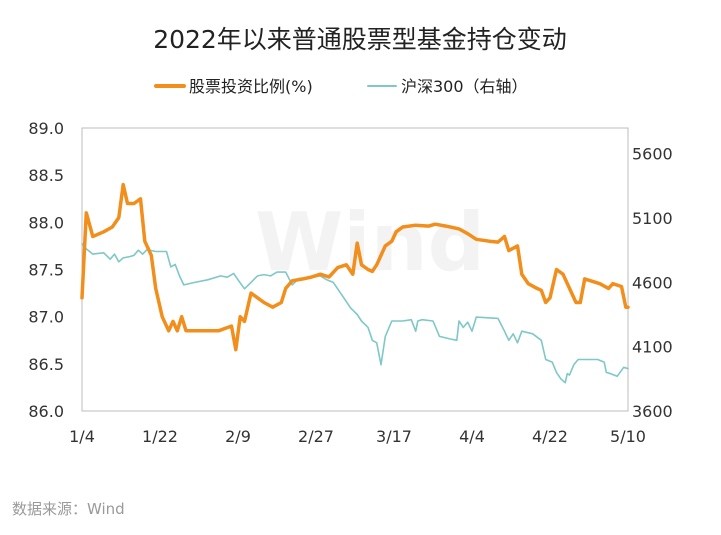 This screenshot has width=721, height=535. I want to click on watermark: Wind, so click(370, 242).